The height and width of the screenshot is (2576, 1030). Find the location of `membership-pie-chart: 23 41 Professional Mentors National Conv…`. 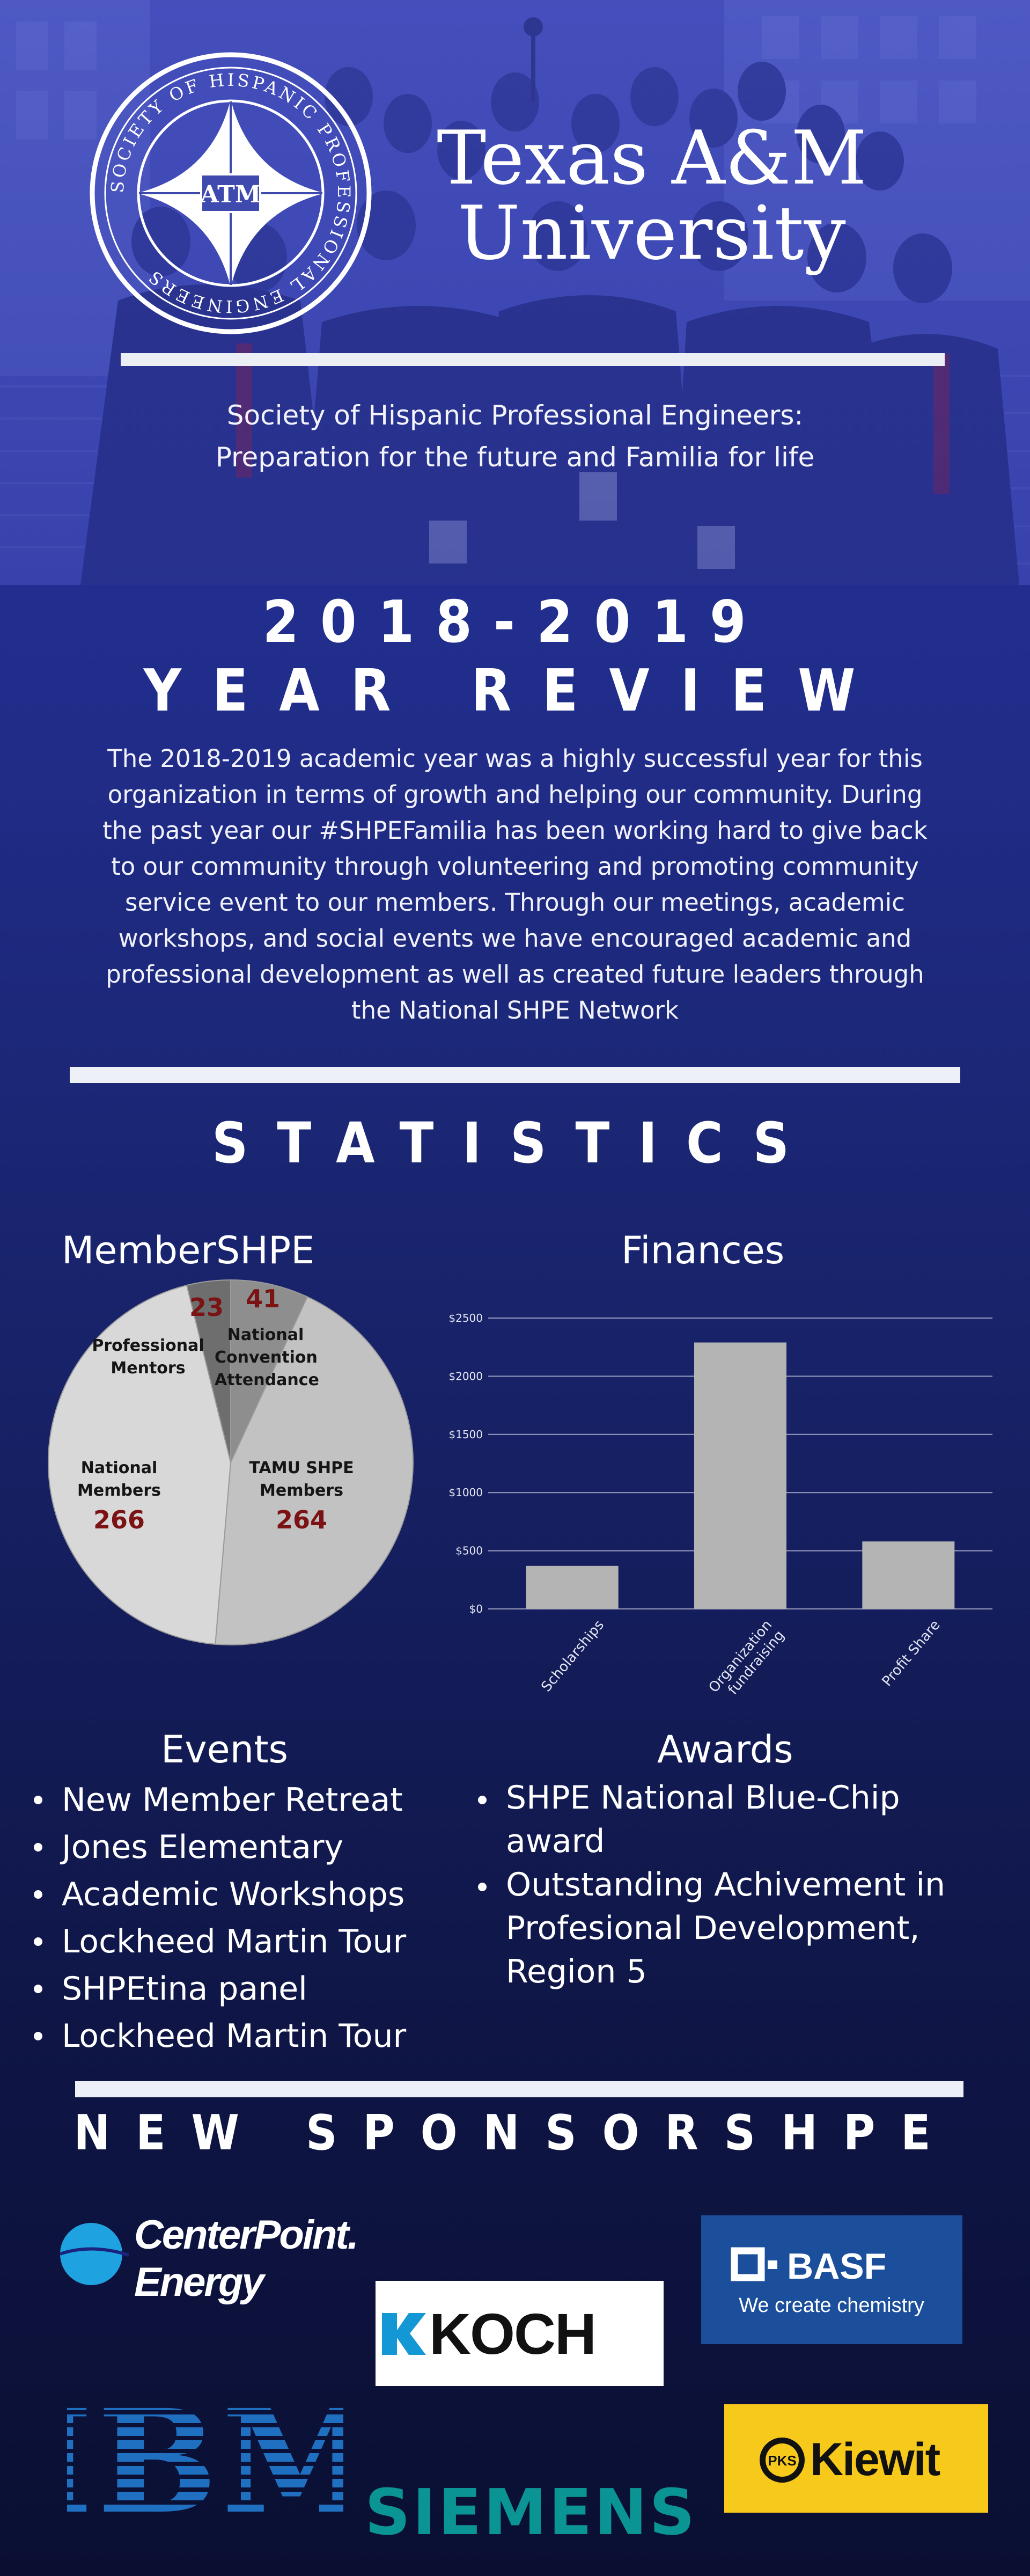

membership-pie-chart: 23 41 Professional Mentors National Conv… is located at coordinates (230, 1462).